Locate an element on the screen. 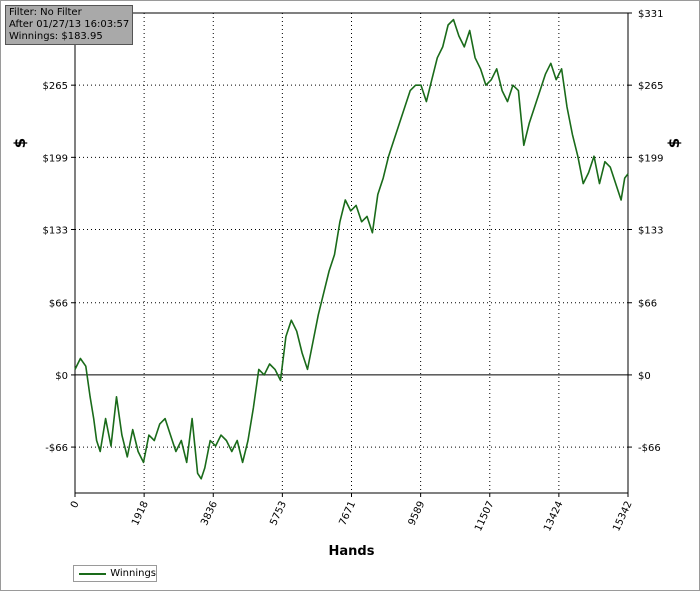  x-tick-label: 11507 is located at coordinates (484, 516).